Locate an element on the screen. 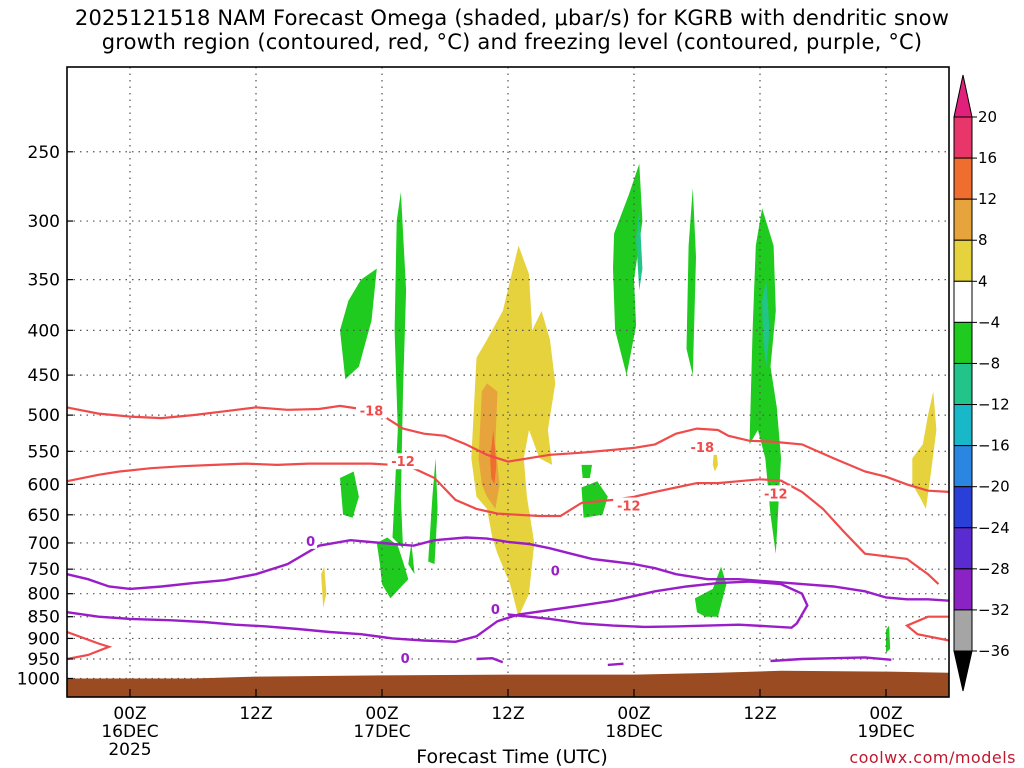 The height and width of the screenshot is (768, 1024). y-tick-label-1000: 1000 is located at coordinates (38, 679).